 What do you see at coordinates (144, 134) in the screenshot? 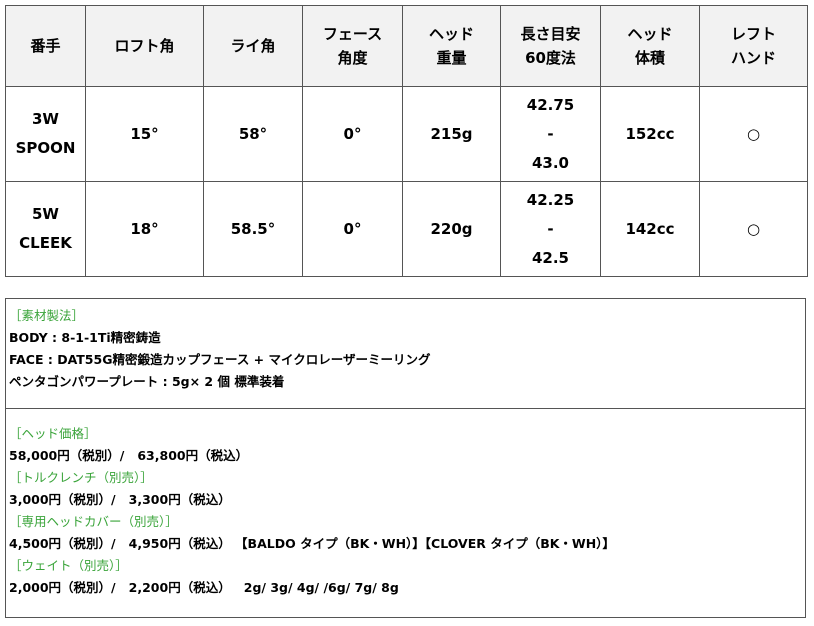
I see `table-cell: 15°` at bounding box center [144, 134].